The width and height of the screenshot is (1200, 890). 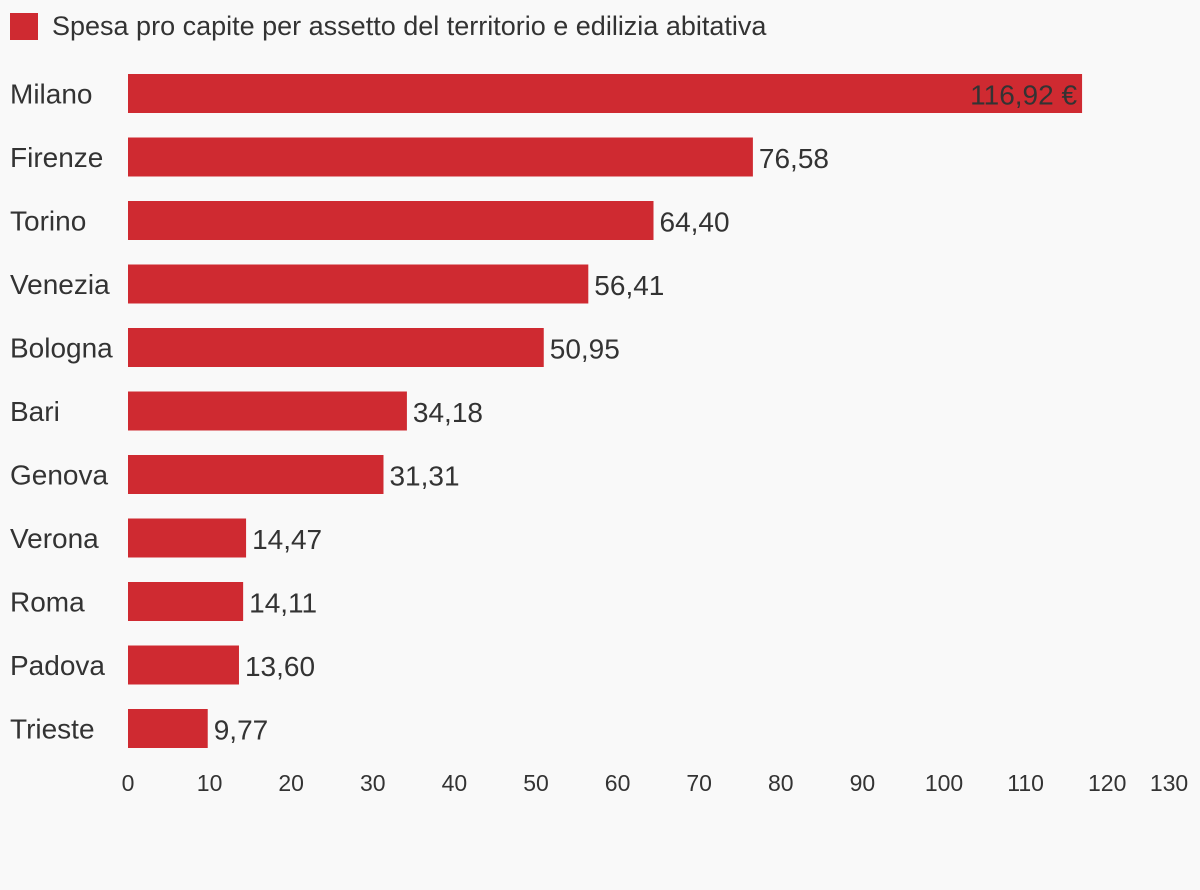 I want to click on value-label-trieste: 9,77, so click(x=241, y=730).